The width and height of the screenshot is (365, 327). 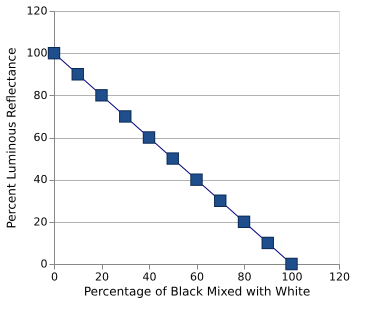 I want to click on y-tick-label: 80, so click(x=41, y=95).